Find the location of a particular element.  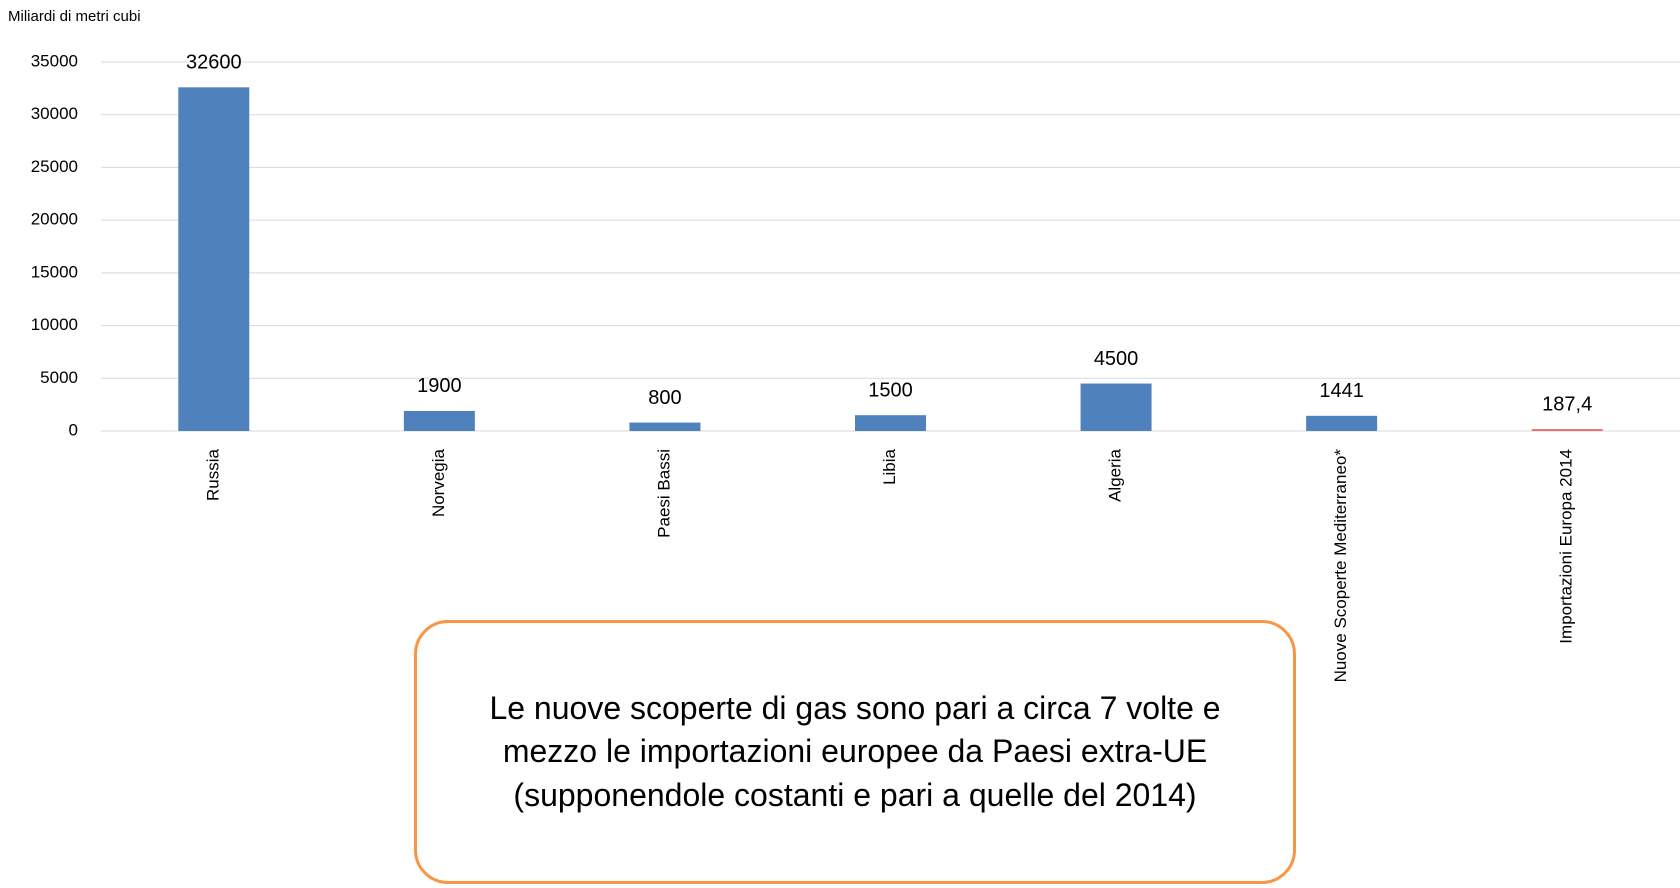

x-tick-label: Libia is located at coordinates (889, 466).